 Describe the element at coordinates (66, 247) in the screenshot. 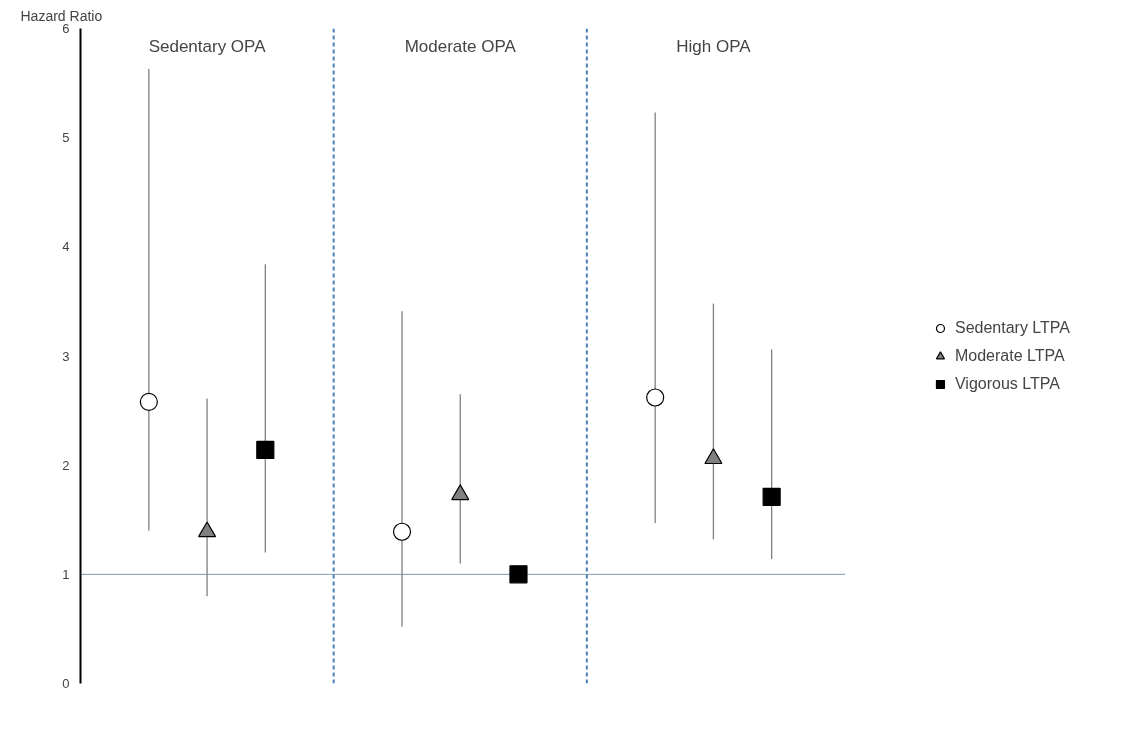

I see `y-tick-label: 4` at that location.